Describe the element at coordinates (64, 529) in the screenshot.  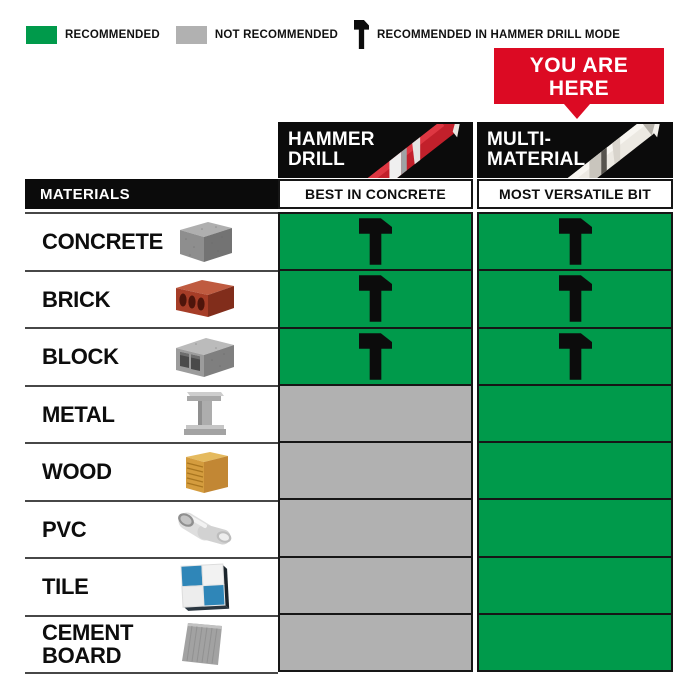
I see `material-label: PVC` at that location.